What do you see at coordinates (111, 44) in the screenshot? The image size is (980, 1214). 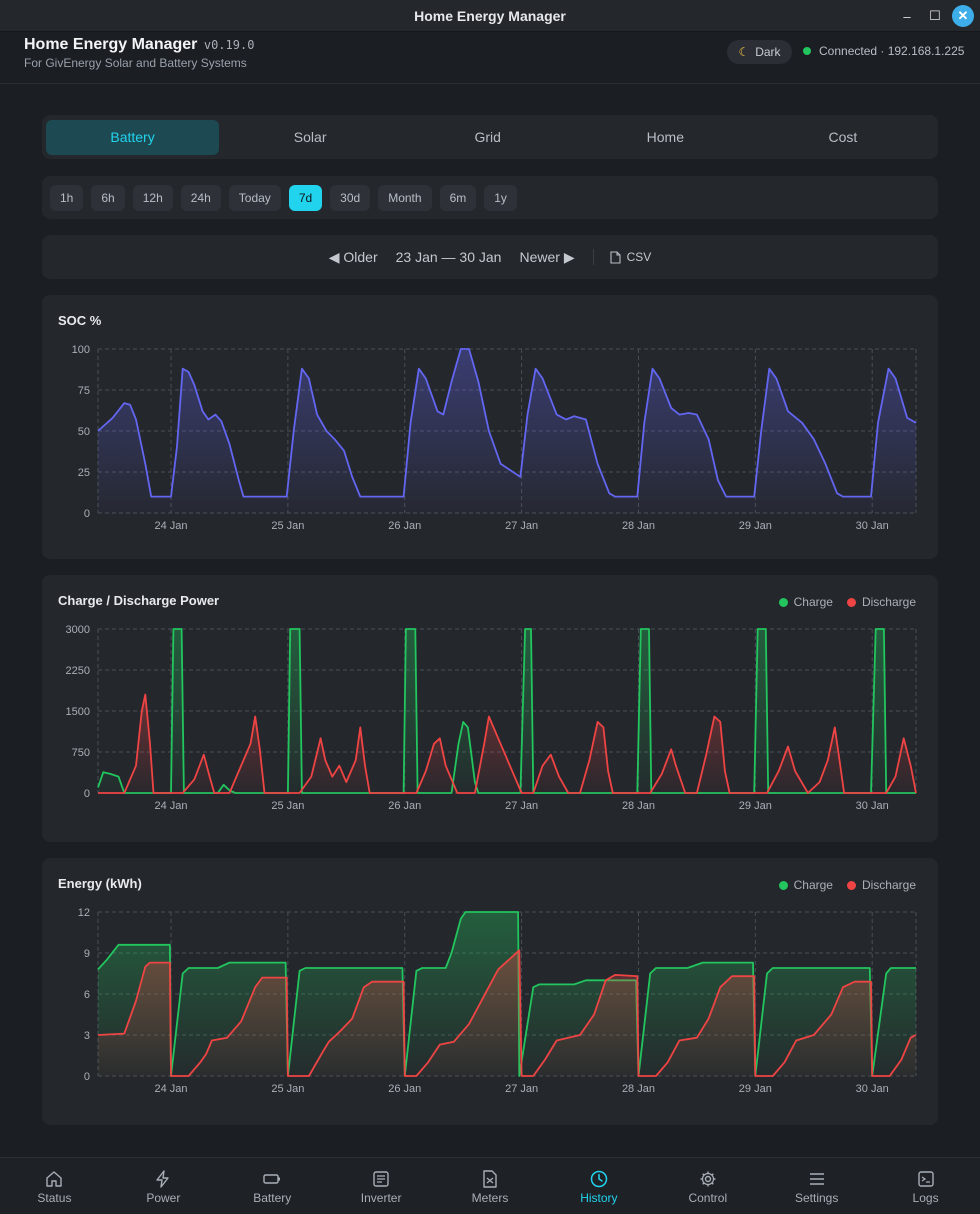 I see `app-title-text: Home Energy Manager` at bounding box center [111, 44].